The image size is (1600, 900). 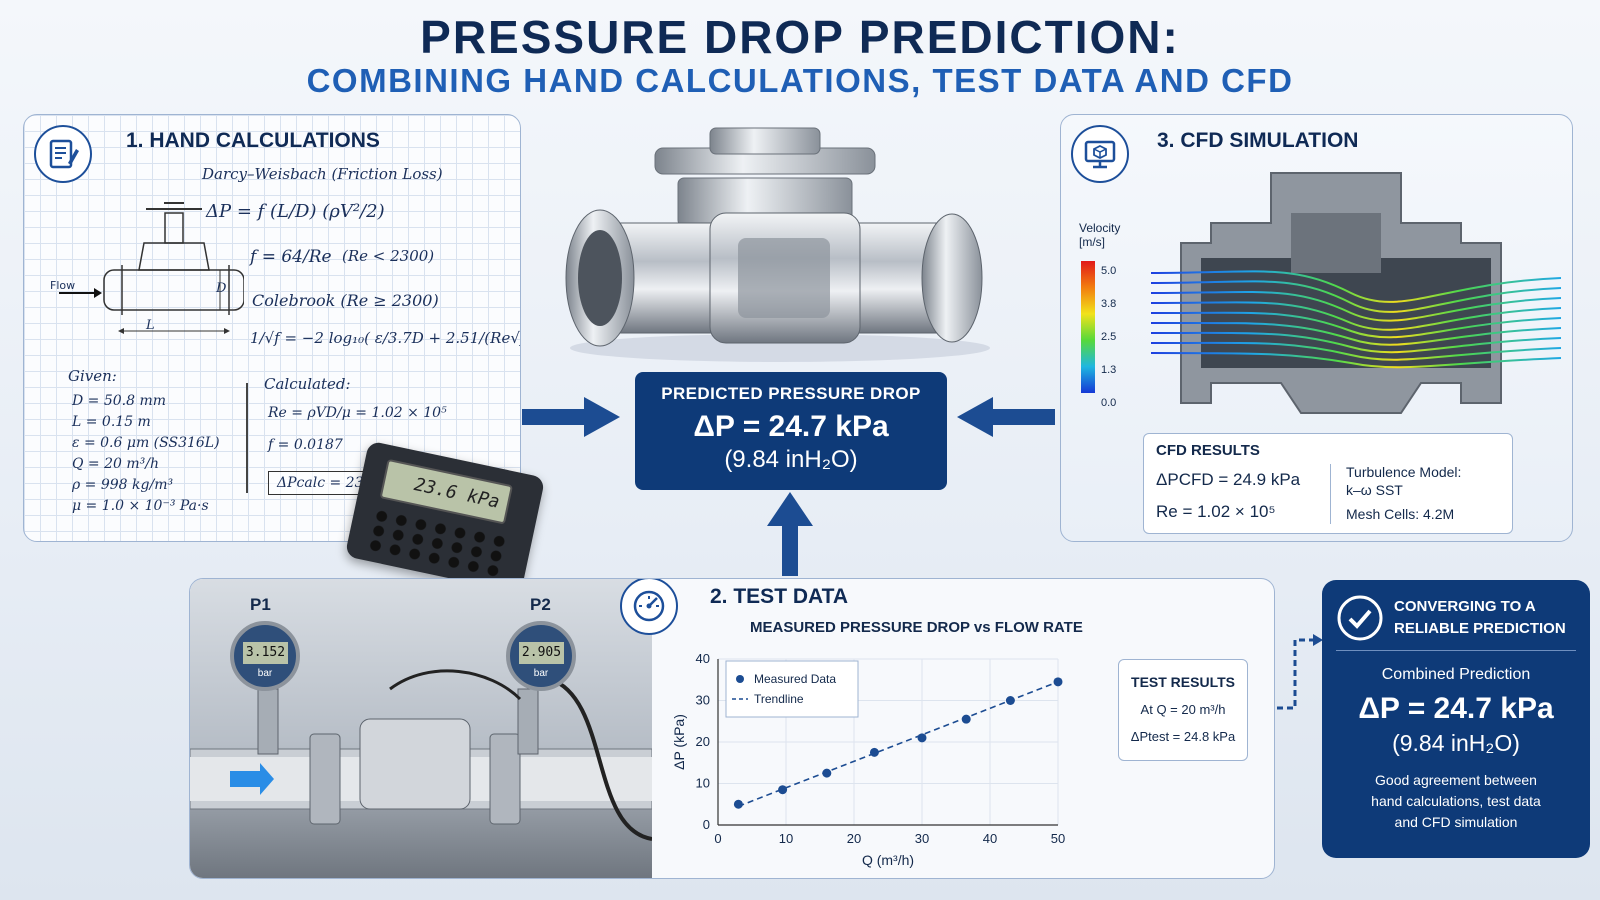 I want to click on predicted-pressure-drop-alt: (9.84 inH₂O), so click(x=791, y=459).